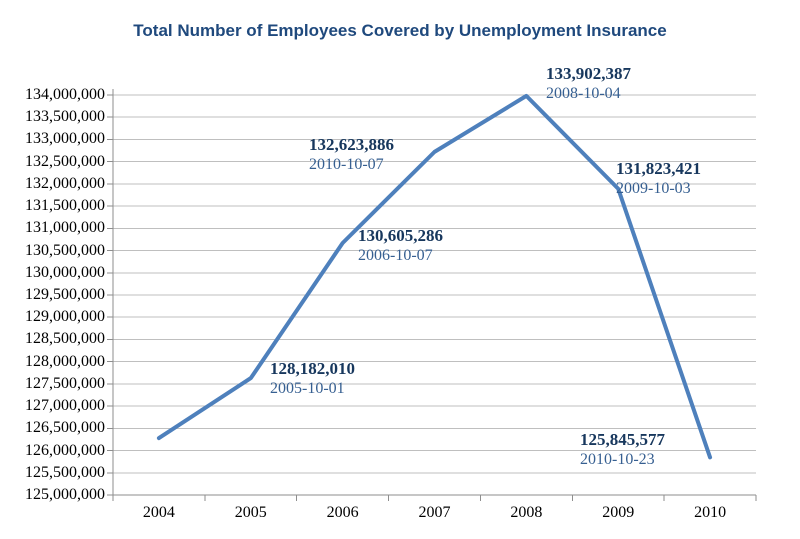 This screenshot has width=800, height=539. Describe the element at coordinates (653, 188) in the screenshot. I see `annotation-date: 2009-10-03` at that location.